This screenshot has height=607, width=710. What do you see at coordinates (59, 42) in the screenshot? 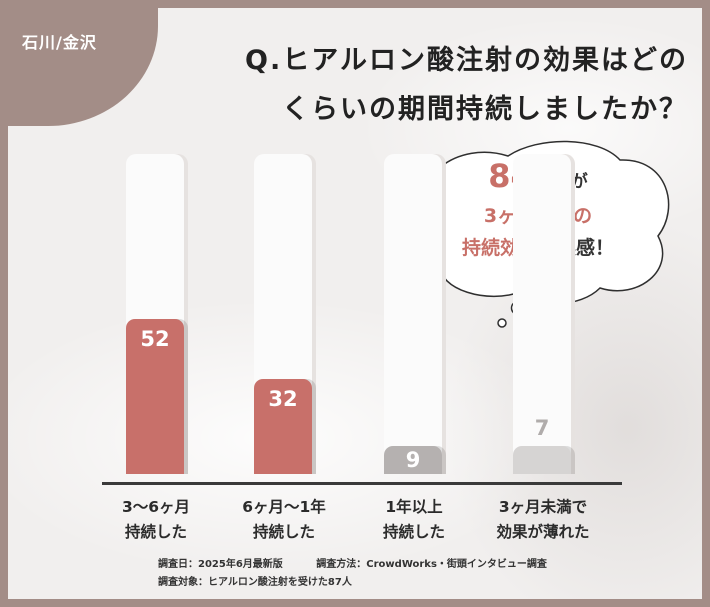
I see `location-label: 石川/金沢` at bounding box center [59, 42].